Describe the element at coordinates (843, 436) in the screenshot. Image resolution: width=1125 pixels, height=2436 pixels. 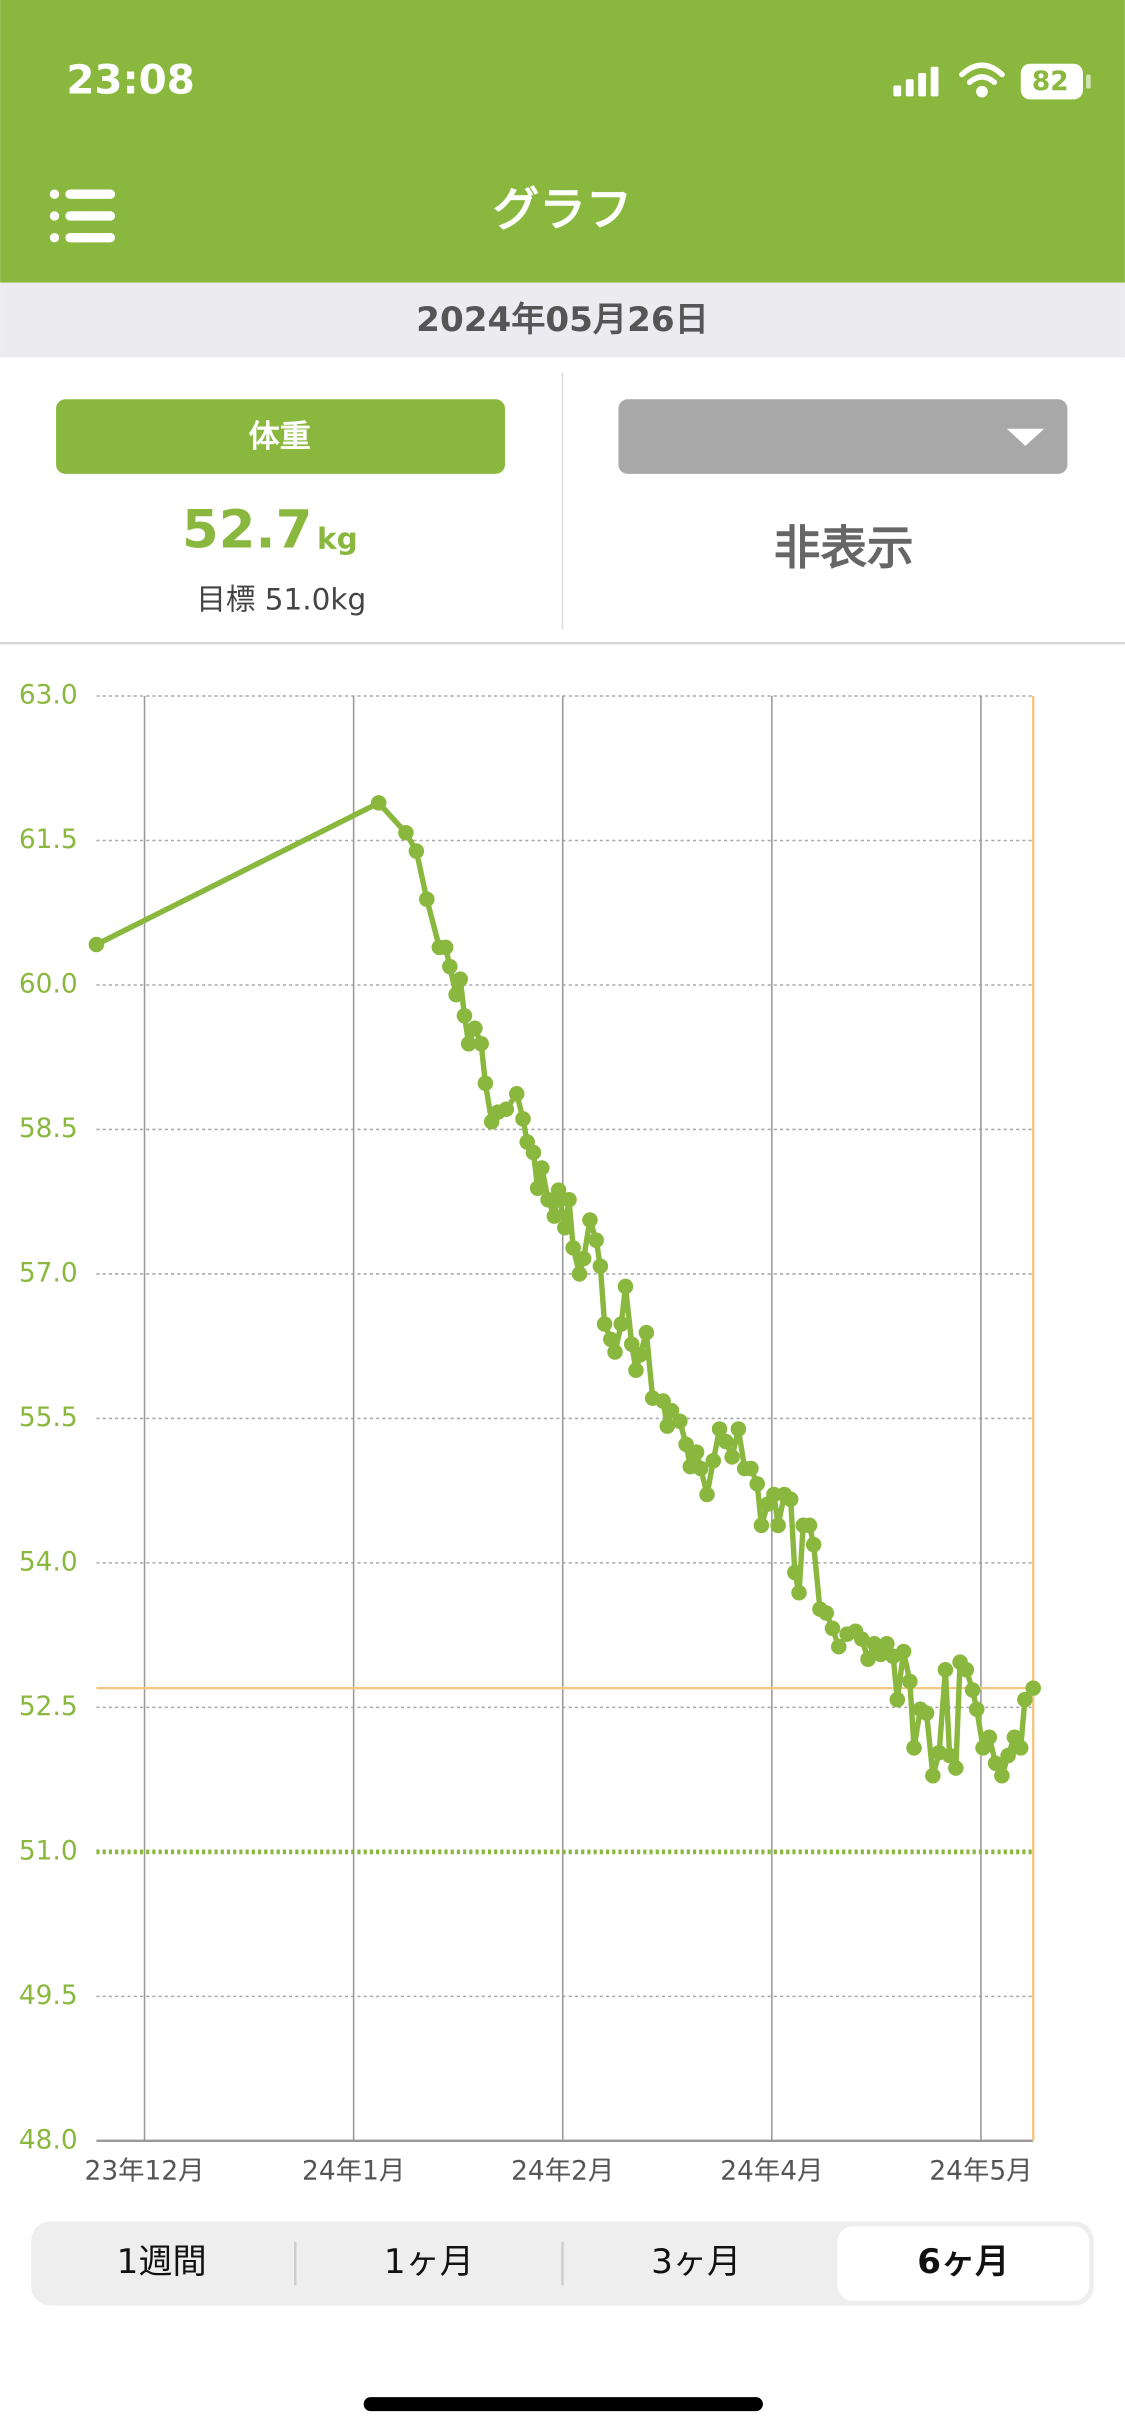
I see `secondary-dropdown` at that location.